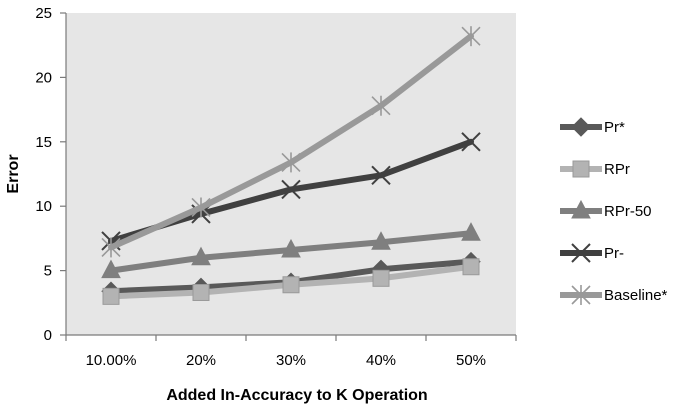 This screenshot has width=689, height=410. What do you see at coordinates (43, 206) in the screenshot?
I see `y-tick-label: 10` at bounding box center [43, 206].